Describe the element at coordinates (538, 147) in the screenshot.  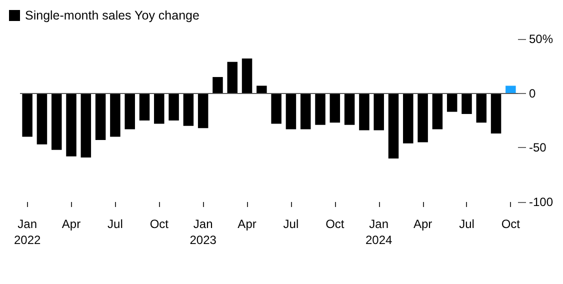
I see `y-tick-label: -50` at that location.